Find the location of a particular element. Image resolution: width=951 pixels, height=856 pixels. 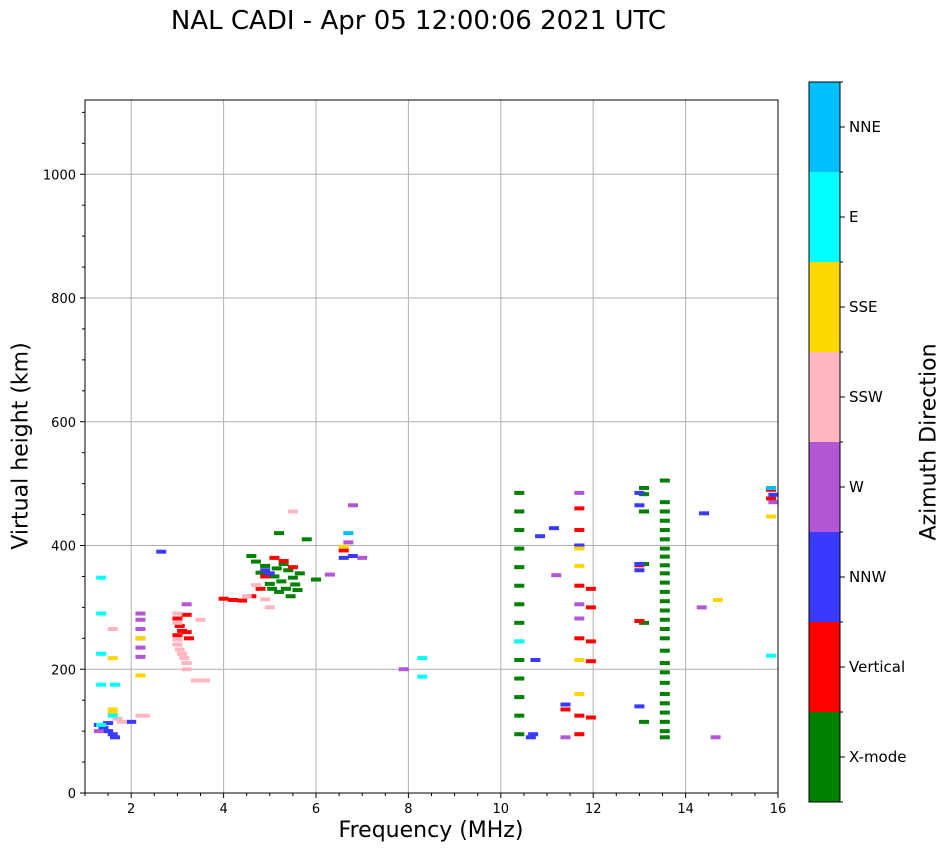

colorbar-label: Azimuth Direction is located at coordinates (929, 442).